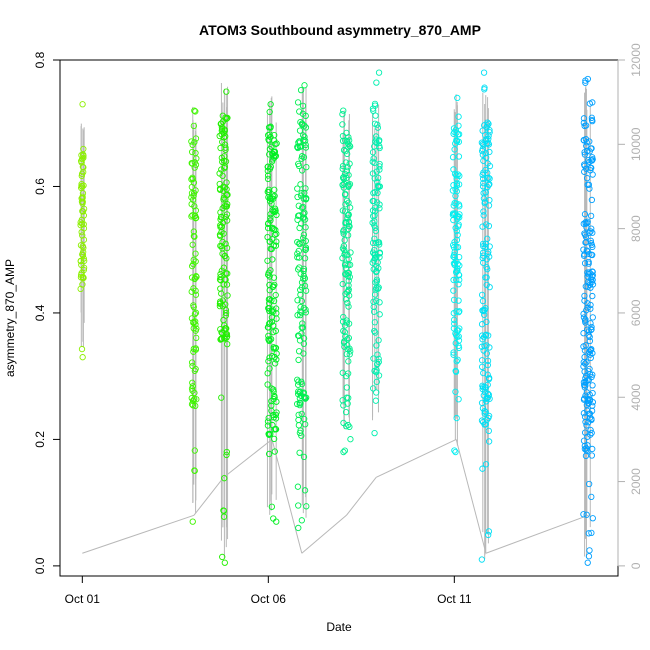 Image resolution: width=650 pixels, height=650 pixels. I want to click on y-axis-label: asymmetry_870_AMP, so click(10, 318).